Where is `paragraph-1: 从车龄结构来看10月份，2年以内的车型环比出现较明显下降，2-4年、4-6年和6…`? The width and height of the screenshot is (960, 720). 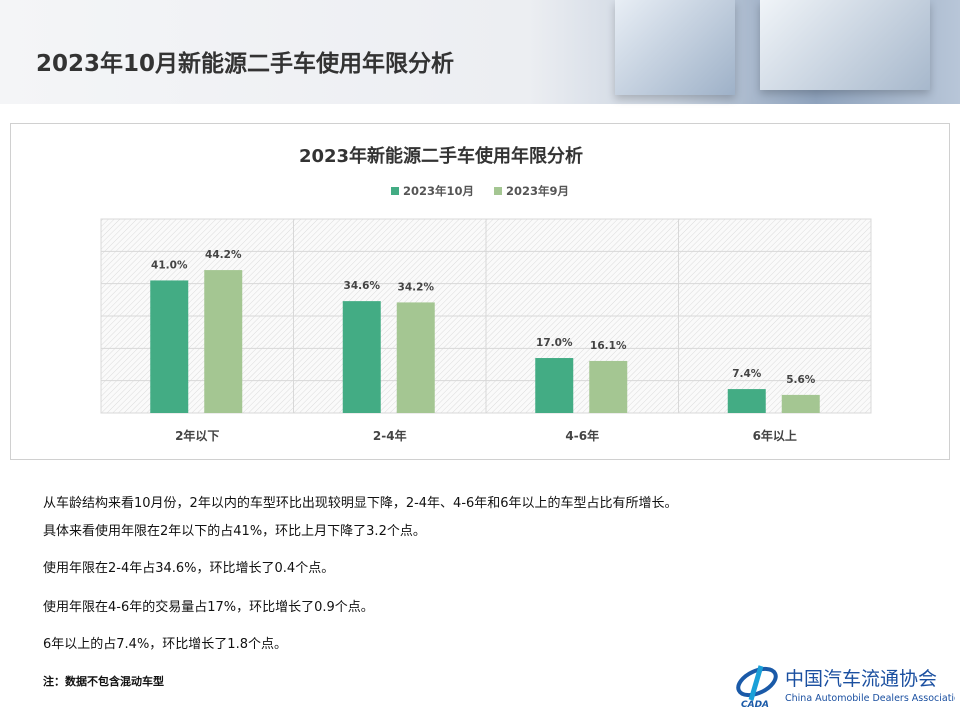
paragraph-1: 从车龄结构来看10月份，2年以内的车型环比出现较明显下降，2-4年、4-6年和6… is located at coordinates (360, 503).